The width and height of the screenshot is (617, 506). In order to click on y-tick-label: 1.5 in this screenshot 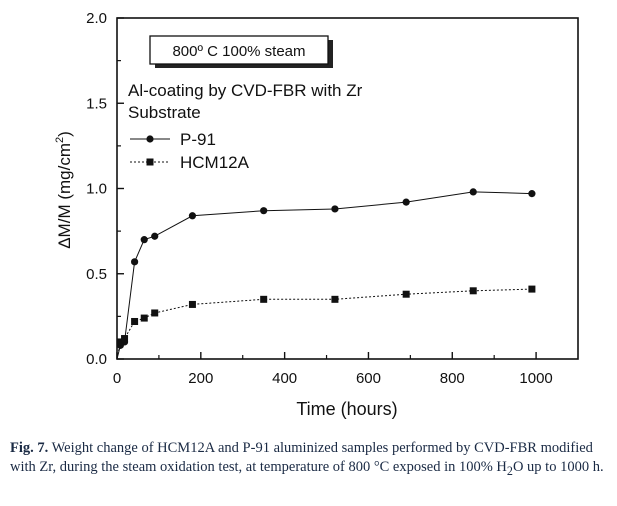, I will do `click(96, 103)`.